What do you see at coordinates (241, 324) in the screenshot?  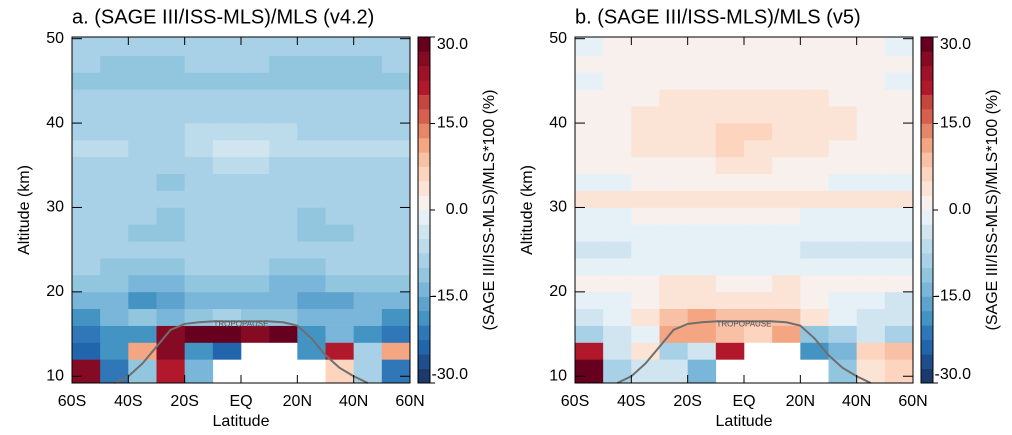 I see `tropopause-label: TROPOPAUSE` at bounding box center [241, 324].